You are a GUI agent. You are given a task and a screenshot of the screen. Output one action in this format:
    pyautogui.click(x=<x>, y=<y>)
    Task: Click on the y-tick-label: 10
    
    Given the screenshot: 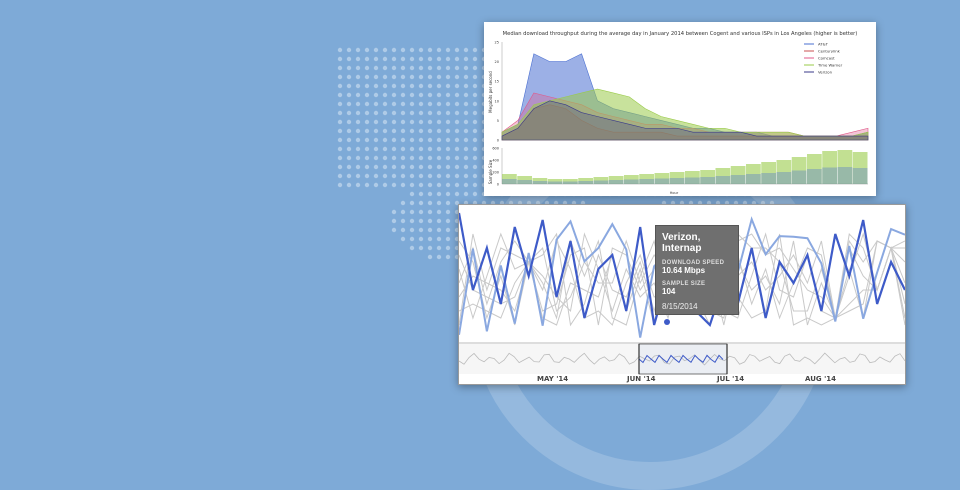 What is the action you would take?
    pyautogui.click(x=497, y=101)
    